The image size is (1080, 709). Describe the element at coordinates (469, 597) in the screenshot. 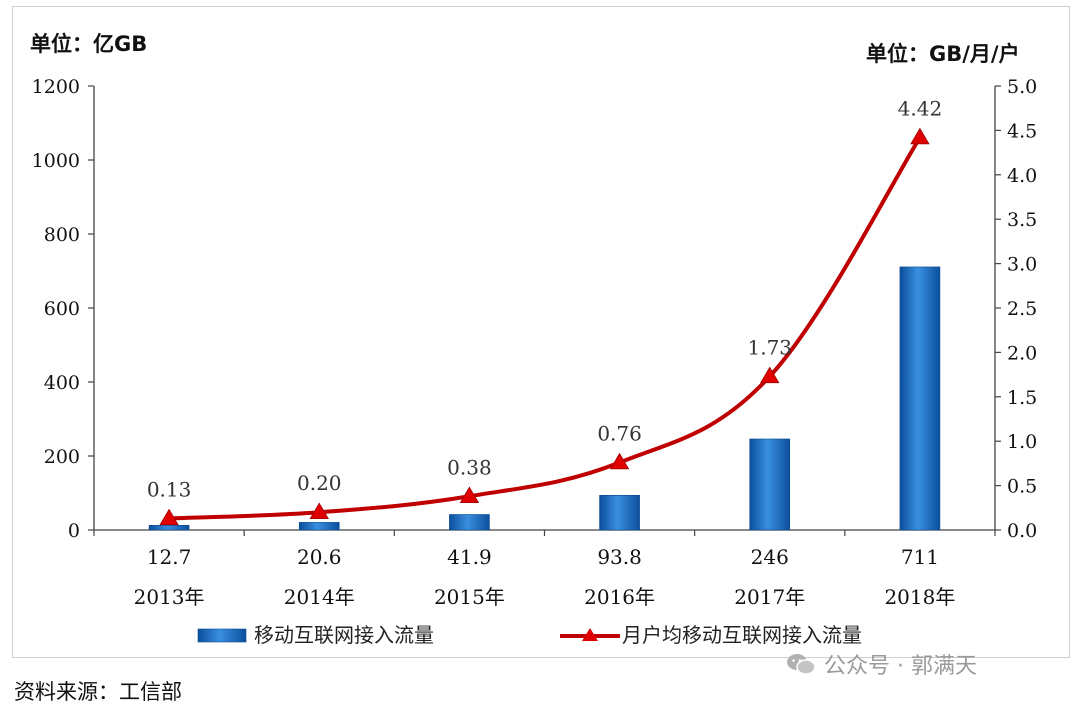

I see `category-label: 2015年` at that location.